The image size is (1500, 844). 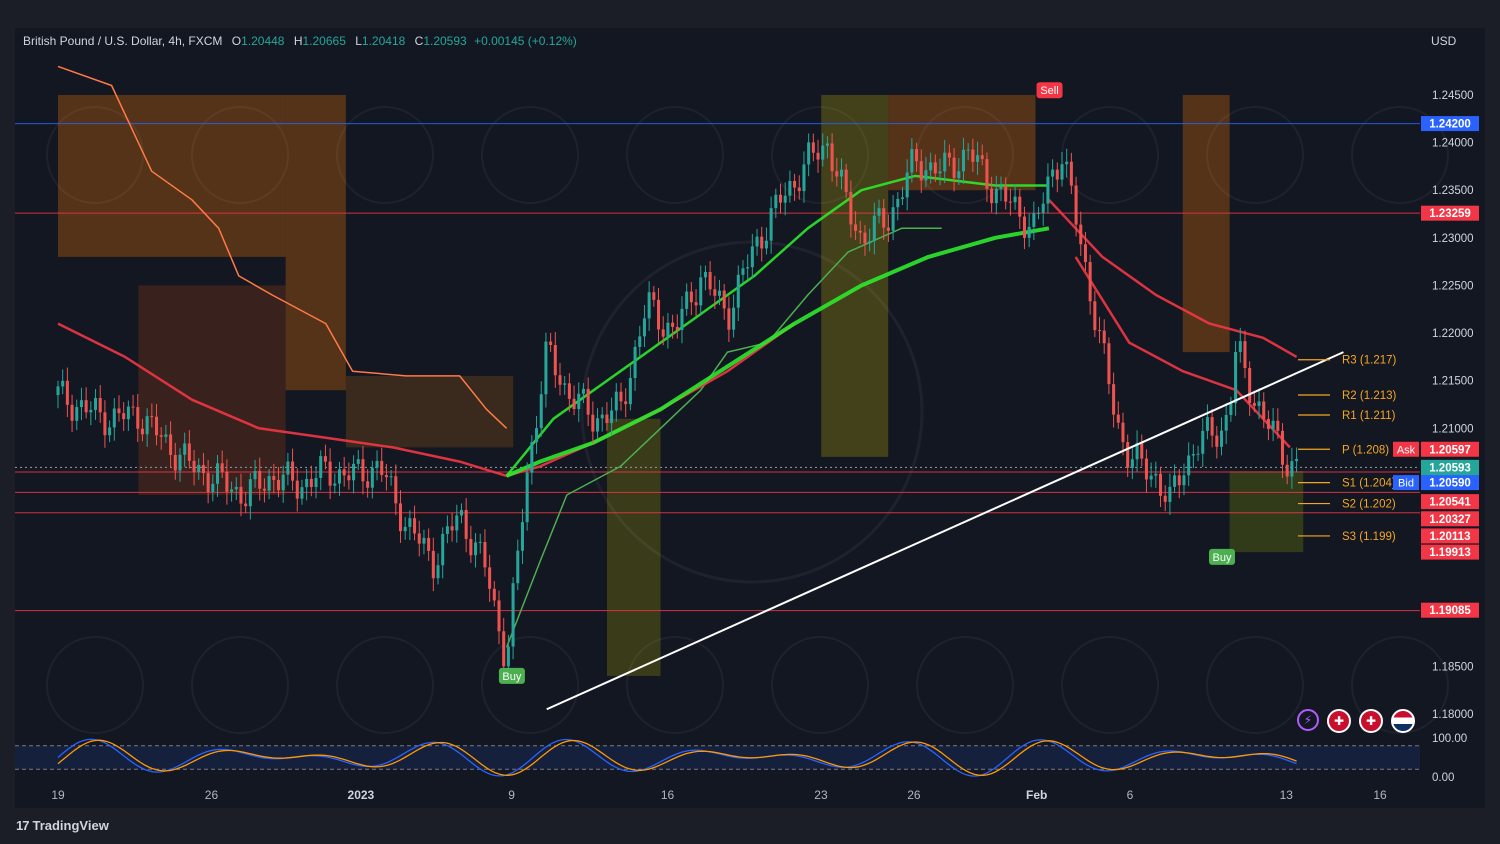 What do you see at coordinates (1453, 429) in the screenshot?
I see `y-tick-label: 1.21000` at bounding box center [1453, 429].